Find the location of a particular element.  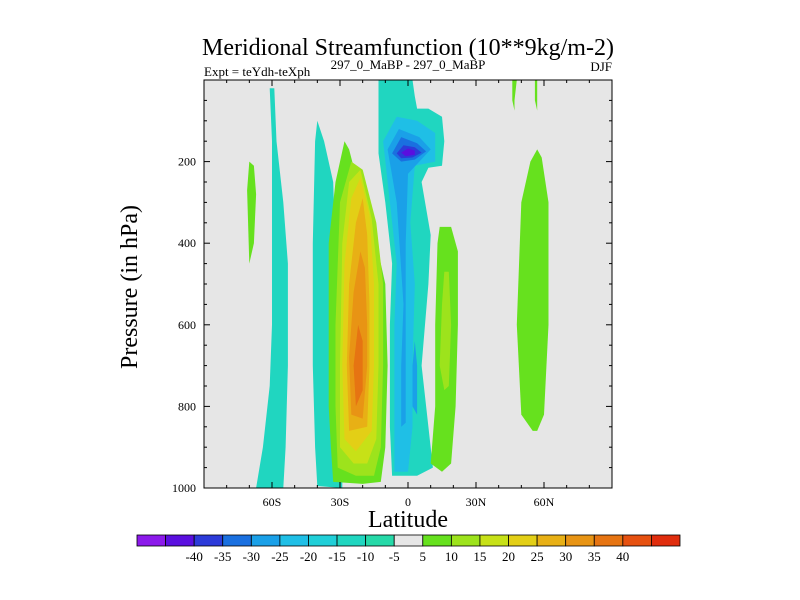

chart-subtitle-right: DJF is located at coordinates (601, 66).